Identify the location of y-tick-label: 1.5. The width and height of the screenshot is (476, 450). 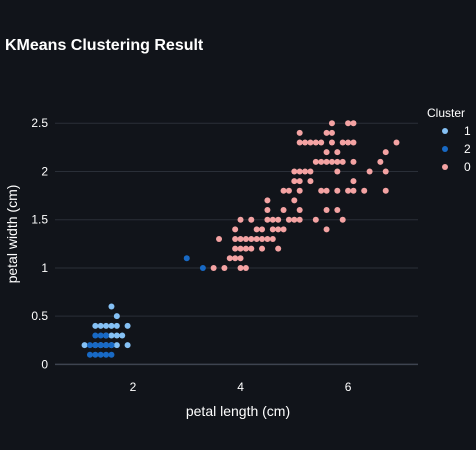
(39, 220).